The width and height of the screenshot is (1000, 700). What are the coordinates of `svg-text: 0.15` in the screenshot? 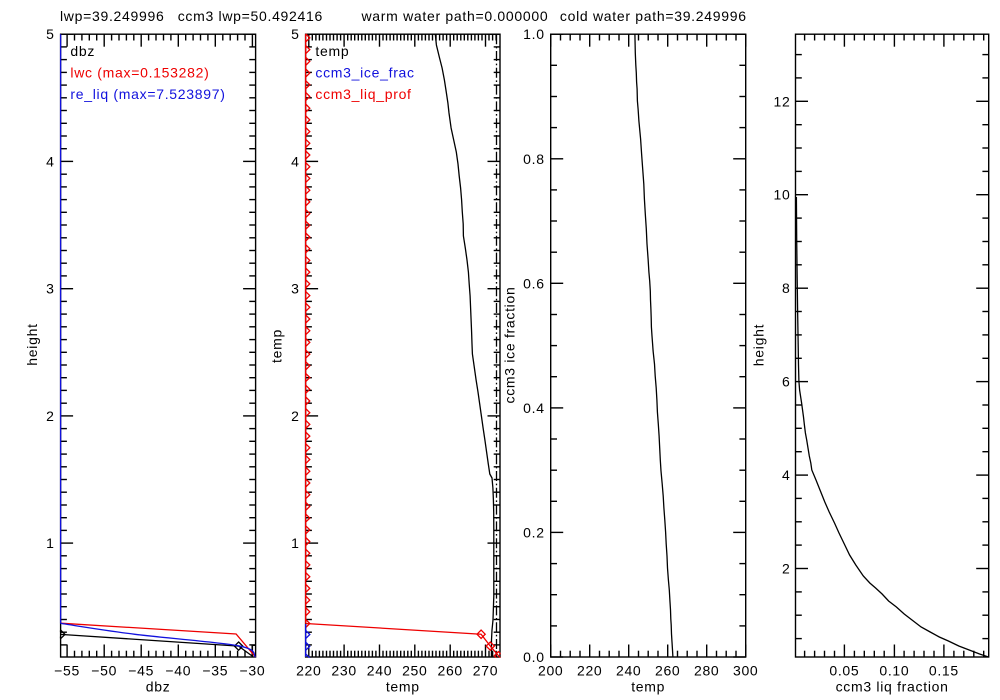 It's located at (944, 671).